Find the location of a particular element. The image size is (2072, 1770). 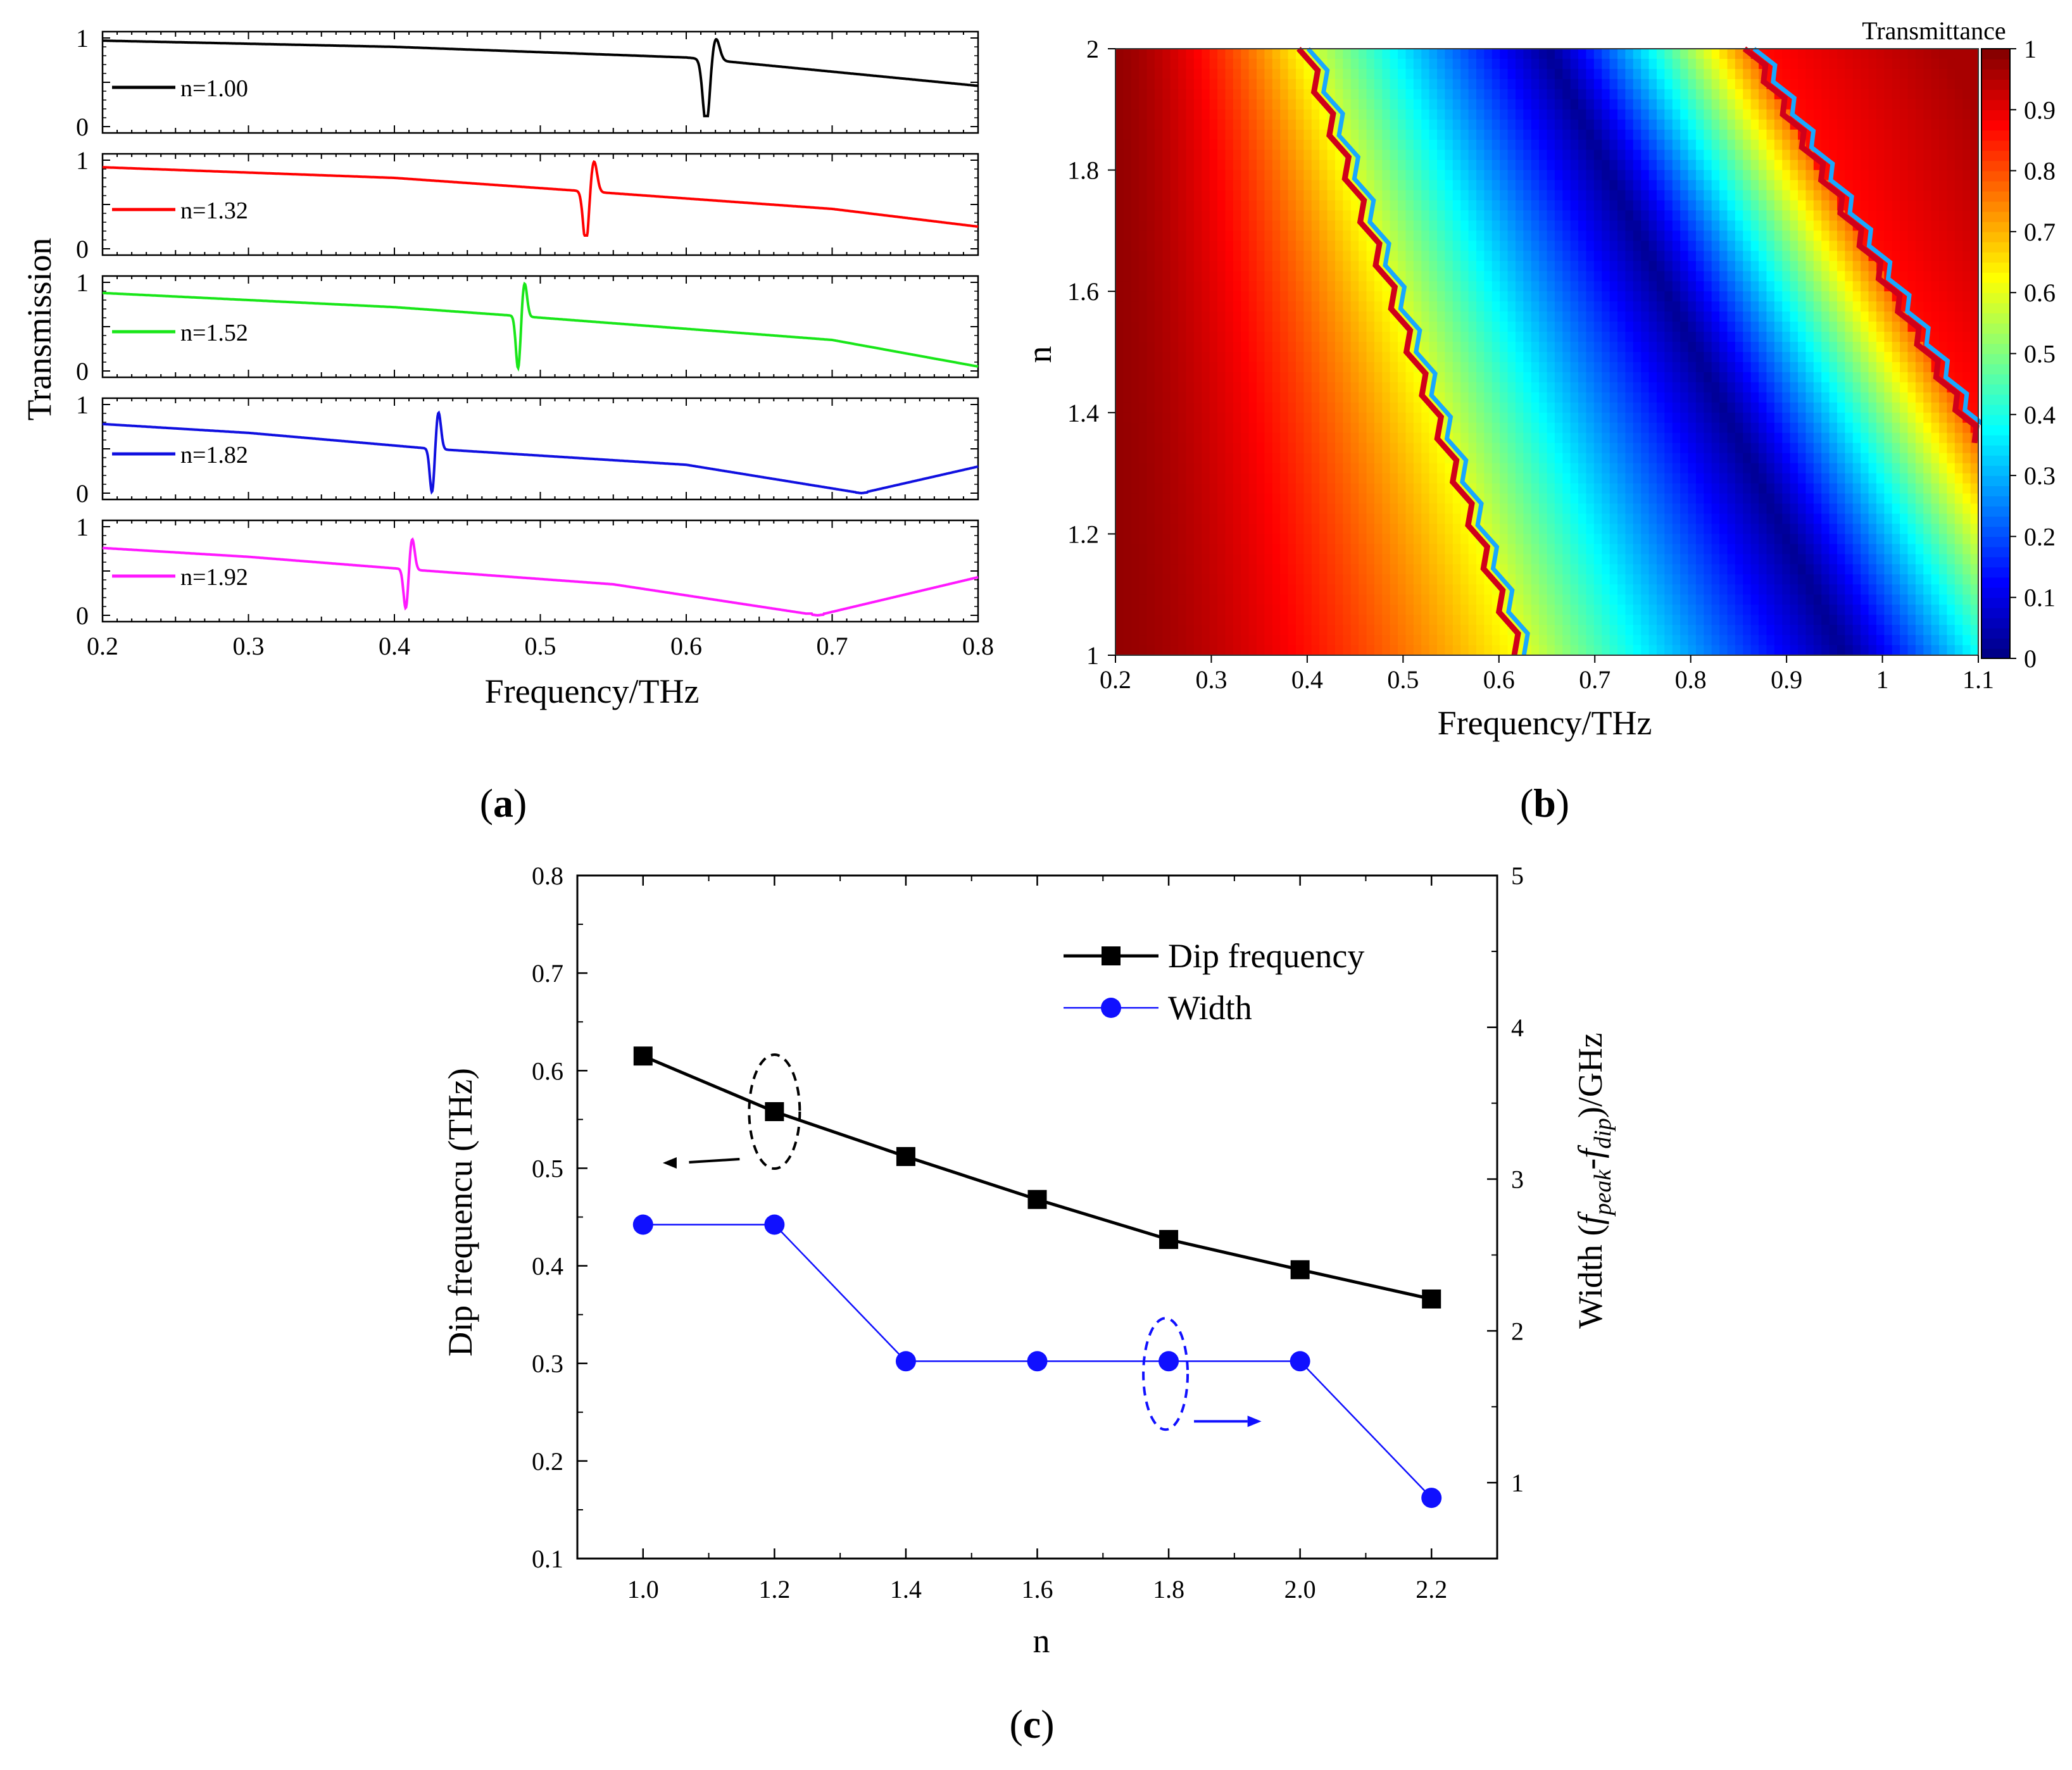

colorbar-tick-label: 0.1 is located at coordinates (2040, 598).